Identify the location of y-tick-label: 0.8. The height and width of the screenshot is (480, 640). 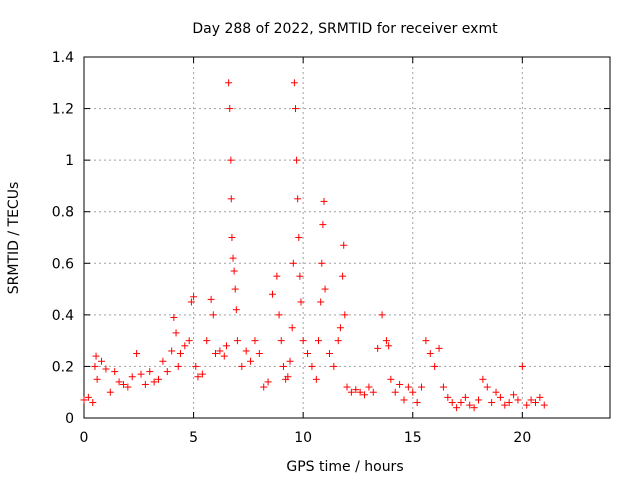
(63, 213).